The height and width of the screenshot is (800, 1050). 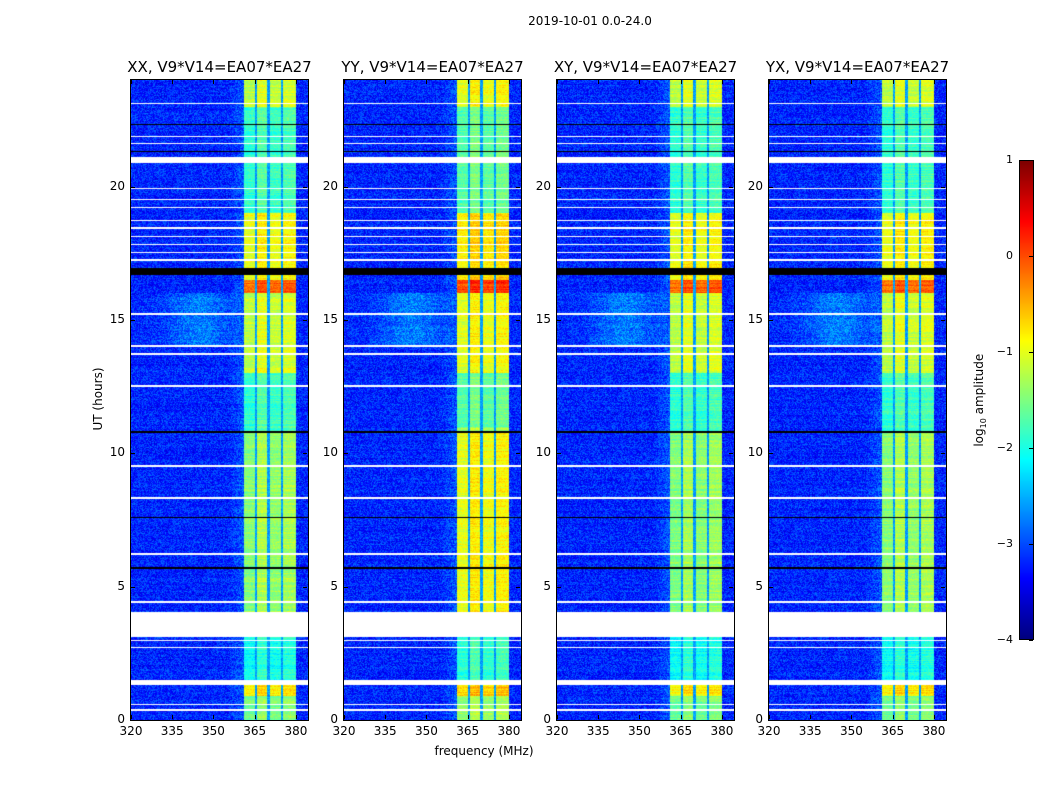 I want to click on colorbar-label-log: log, so click(x=978, y=437).